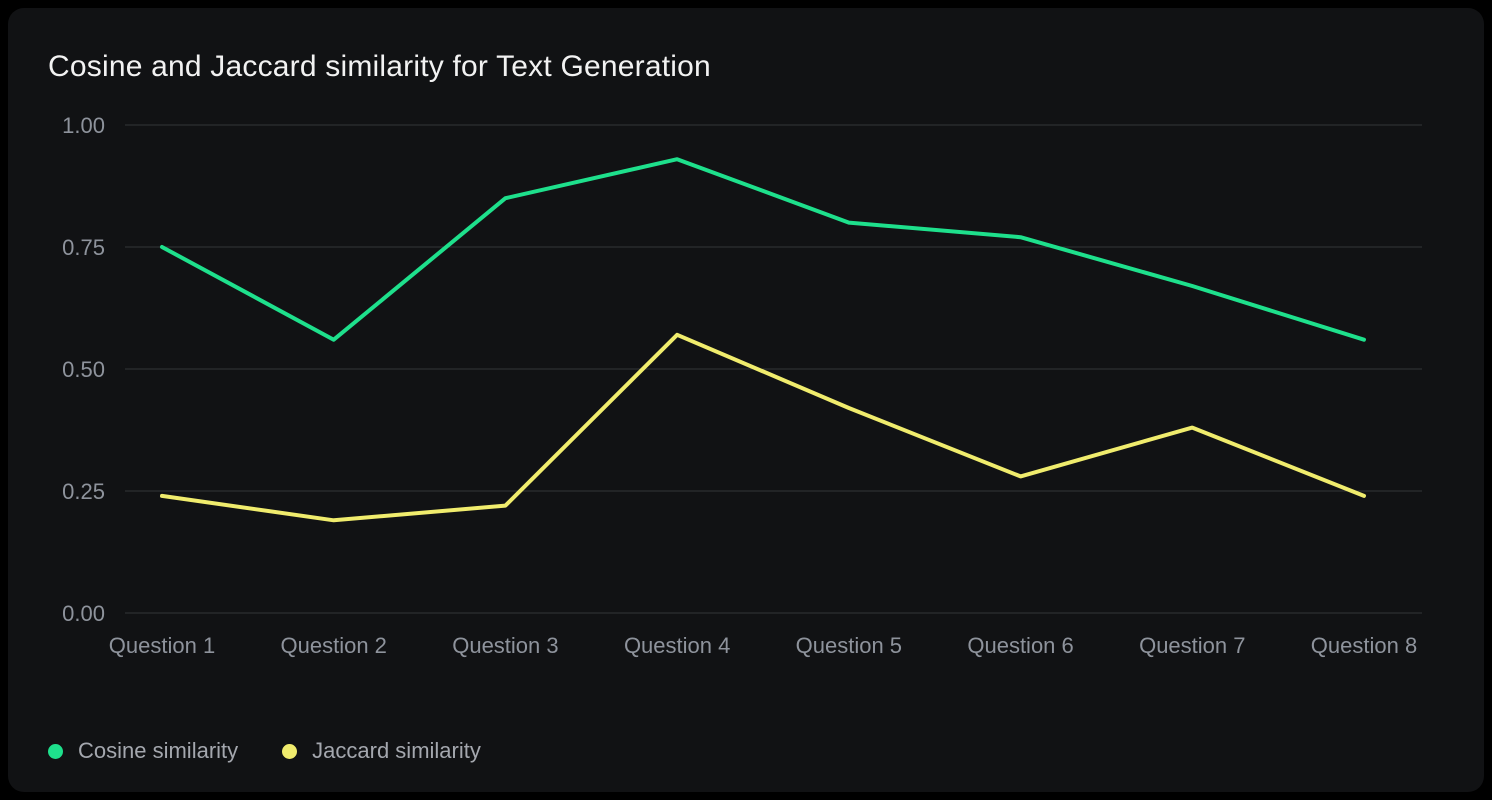  Describe the element at coordinates (1192, 645) in the screenshot. I see `x-axis-tick-label: Question 7` at that location.